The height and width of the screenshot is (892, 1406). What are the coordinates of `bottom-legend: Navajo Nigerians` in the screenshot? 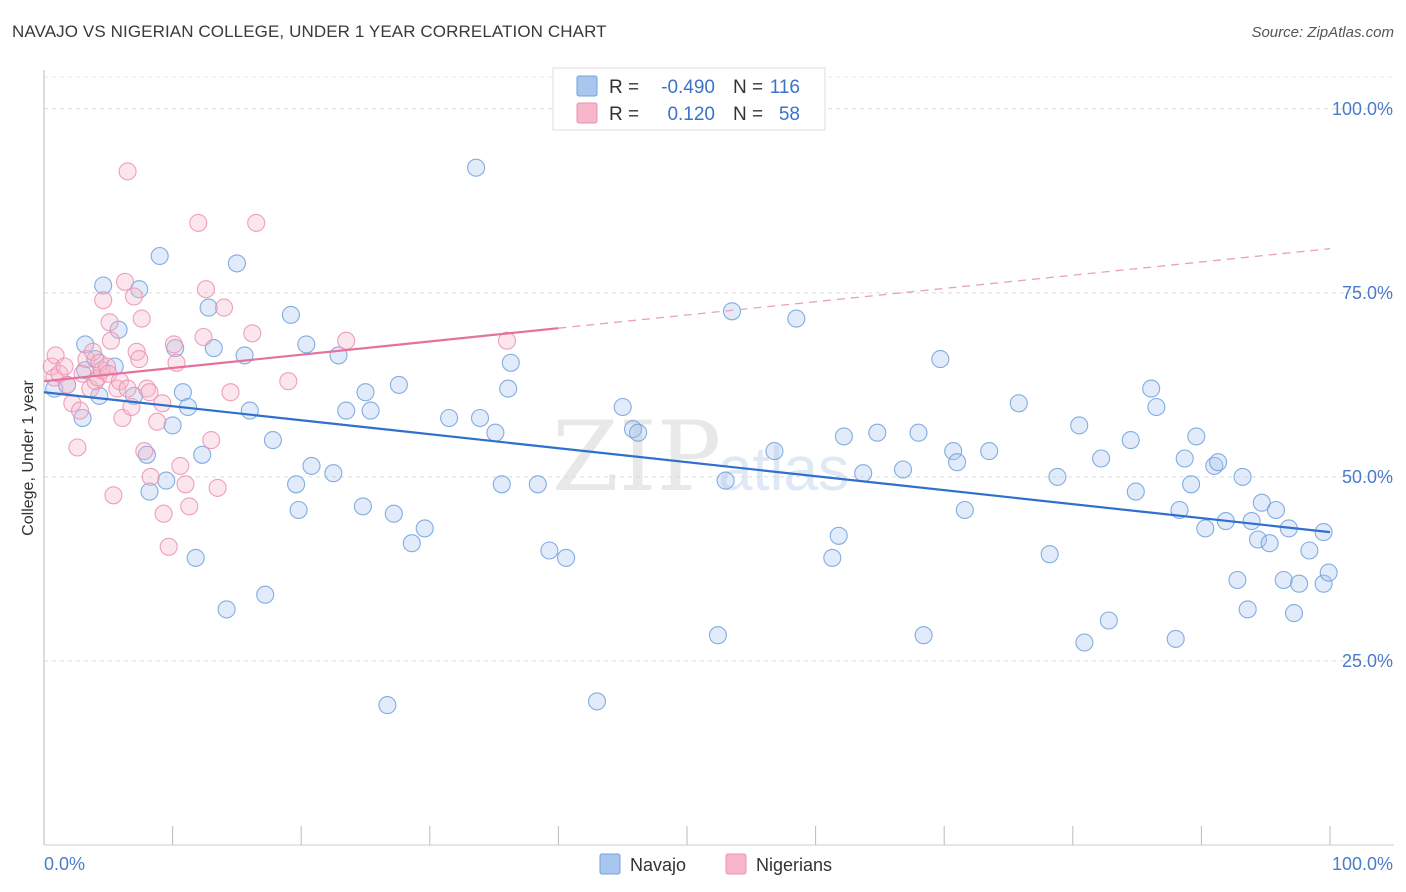 It's located at (715, 864).